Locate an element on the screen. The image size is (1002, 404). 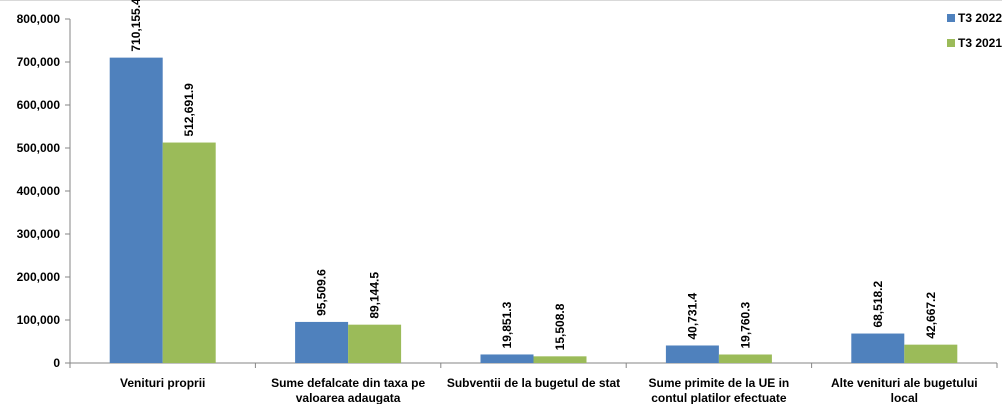
data-label: 40,731.4 is located at coordinates (692, 315).